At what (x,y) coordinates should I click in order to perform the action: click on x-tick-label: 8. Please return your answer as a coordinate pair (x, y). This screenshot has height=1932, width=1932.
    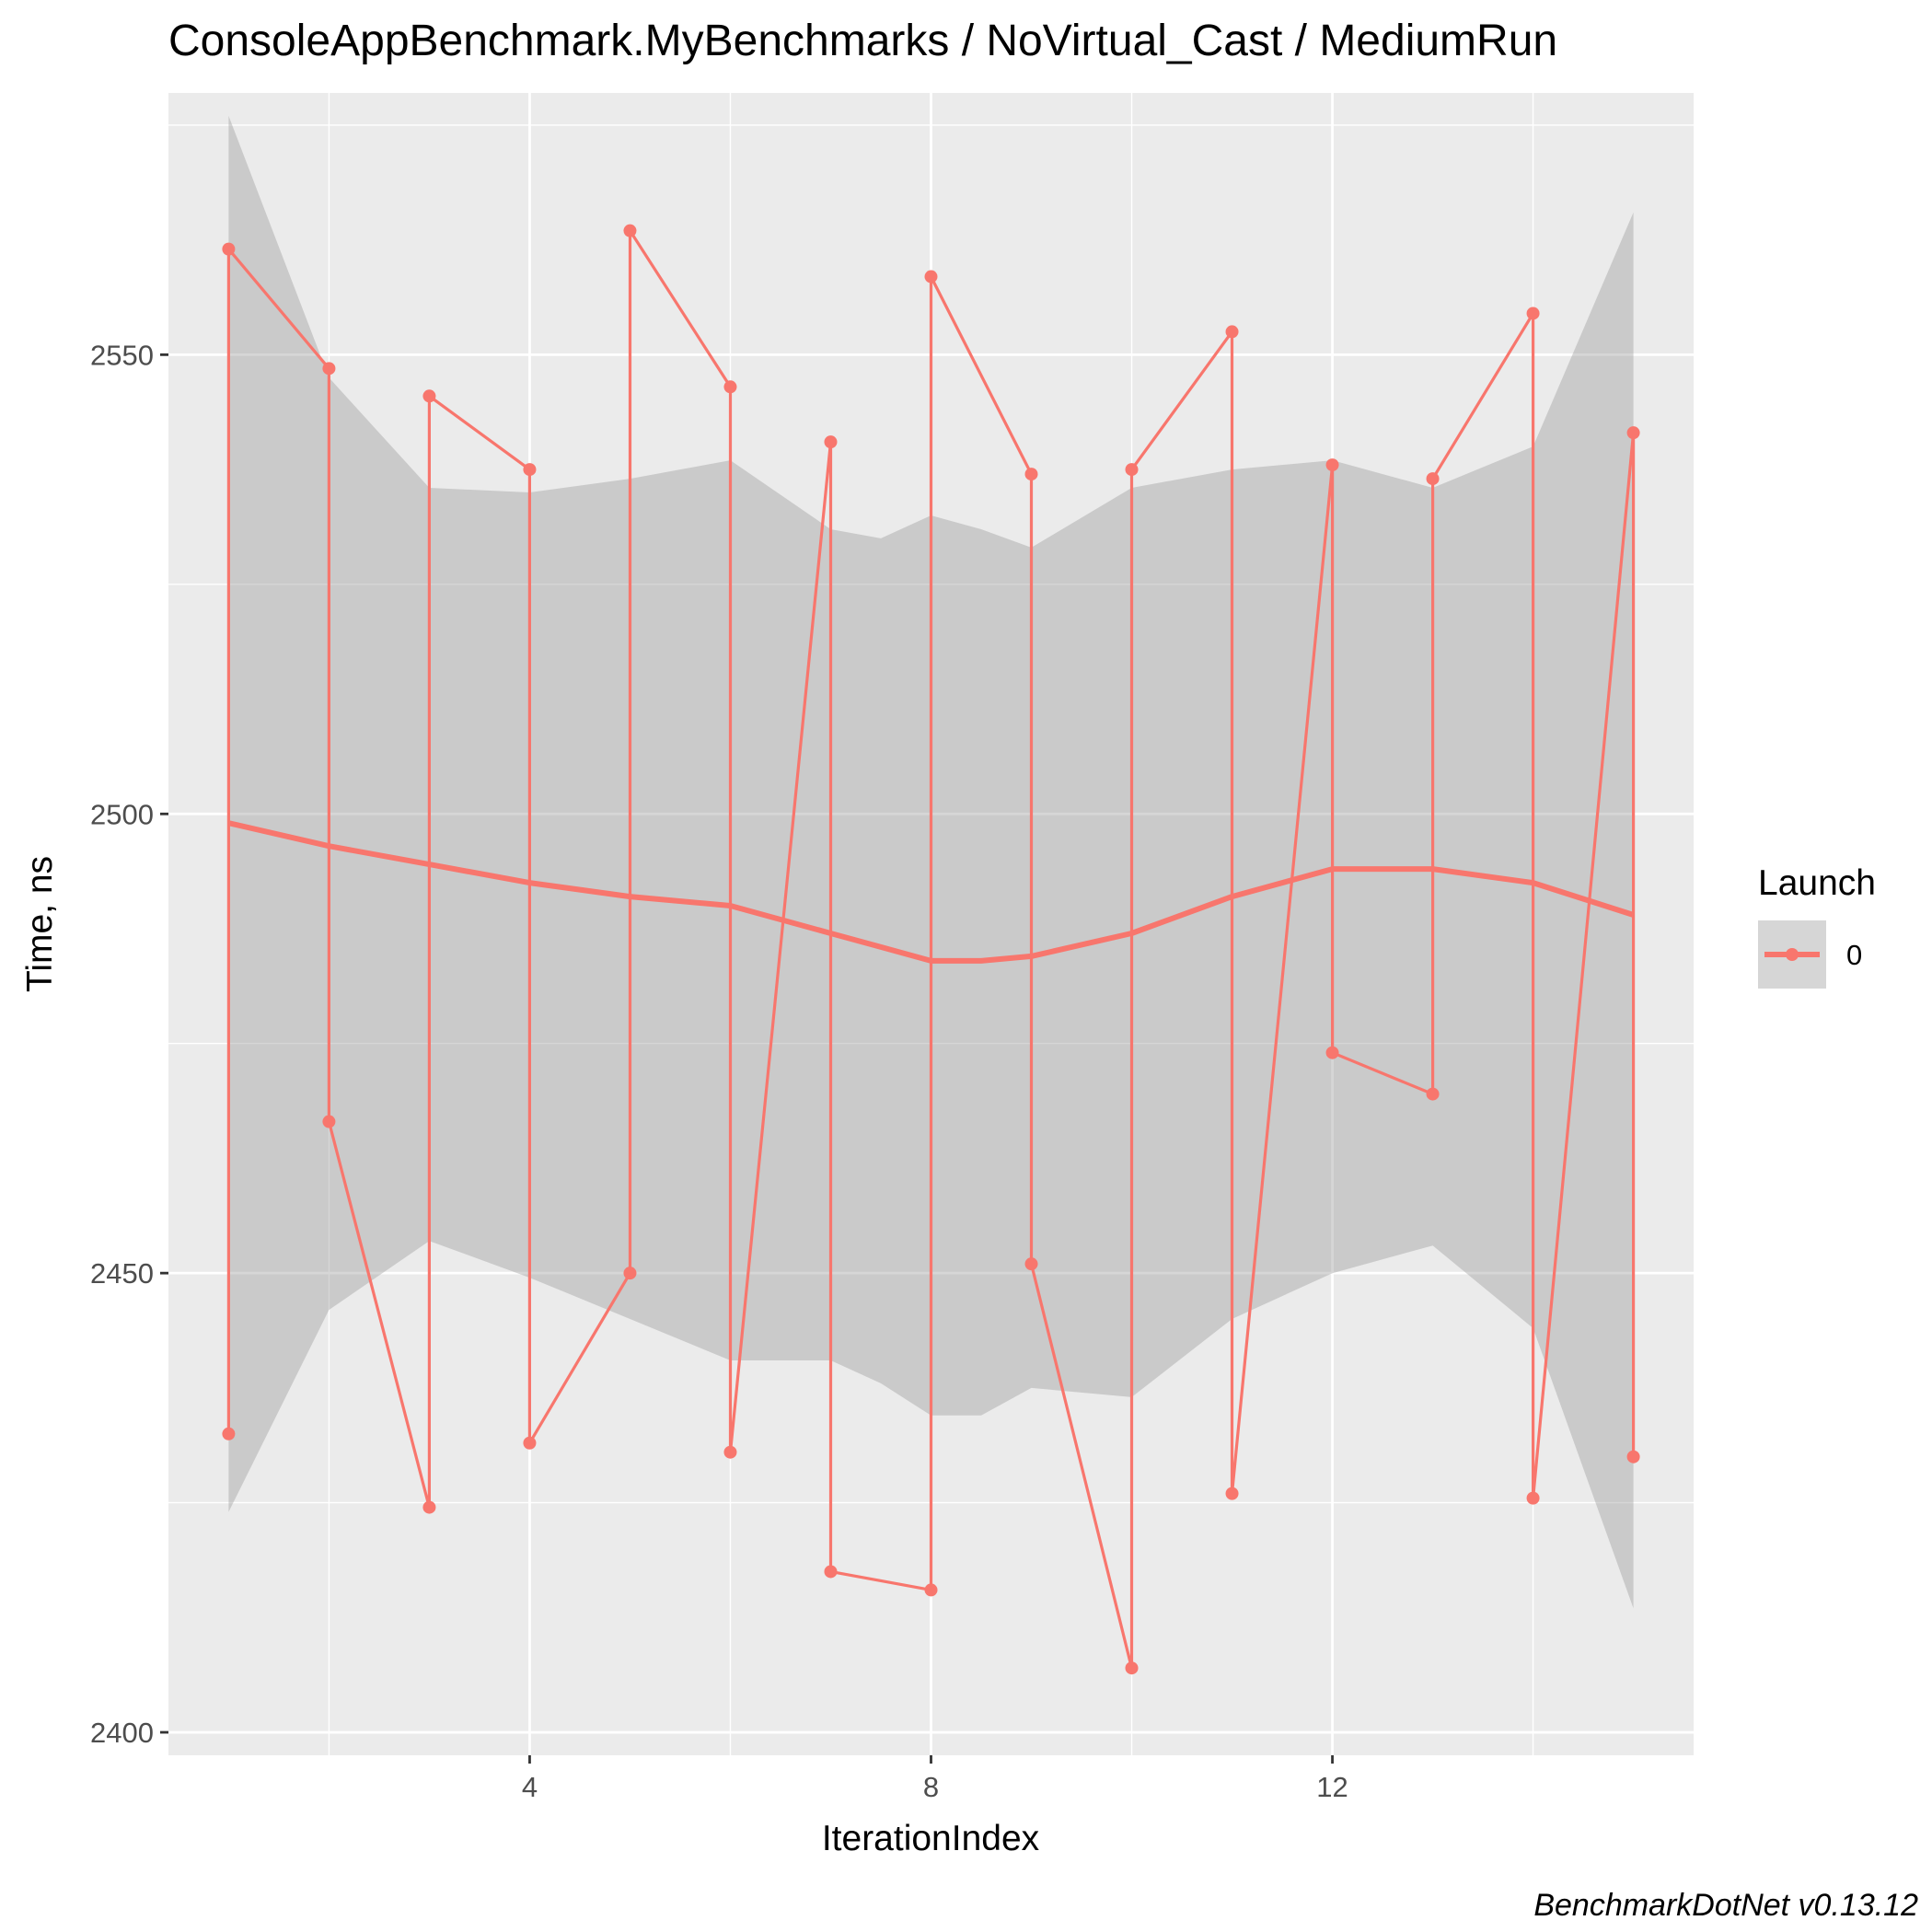
    Looking at the image, I should click on (931, 1787).